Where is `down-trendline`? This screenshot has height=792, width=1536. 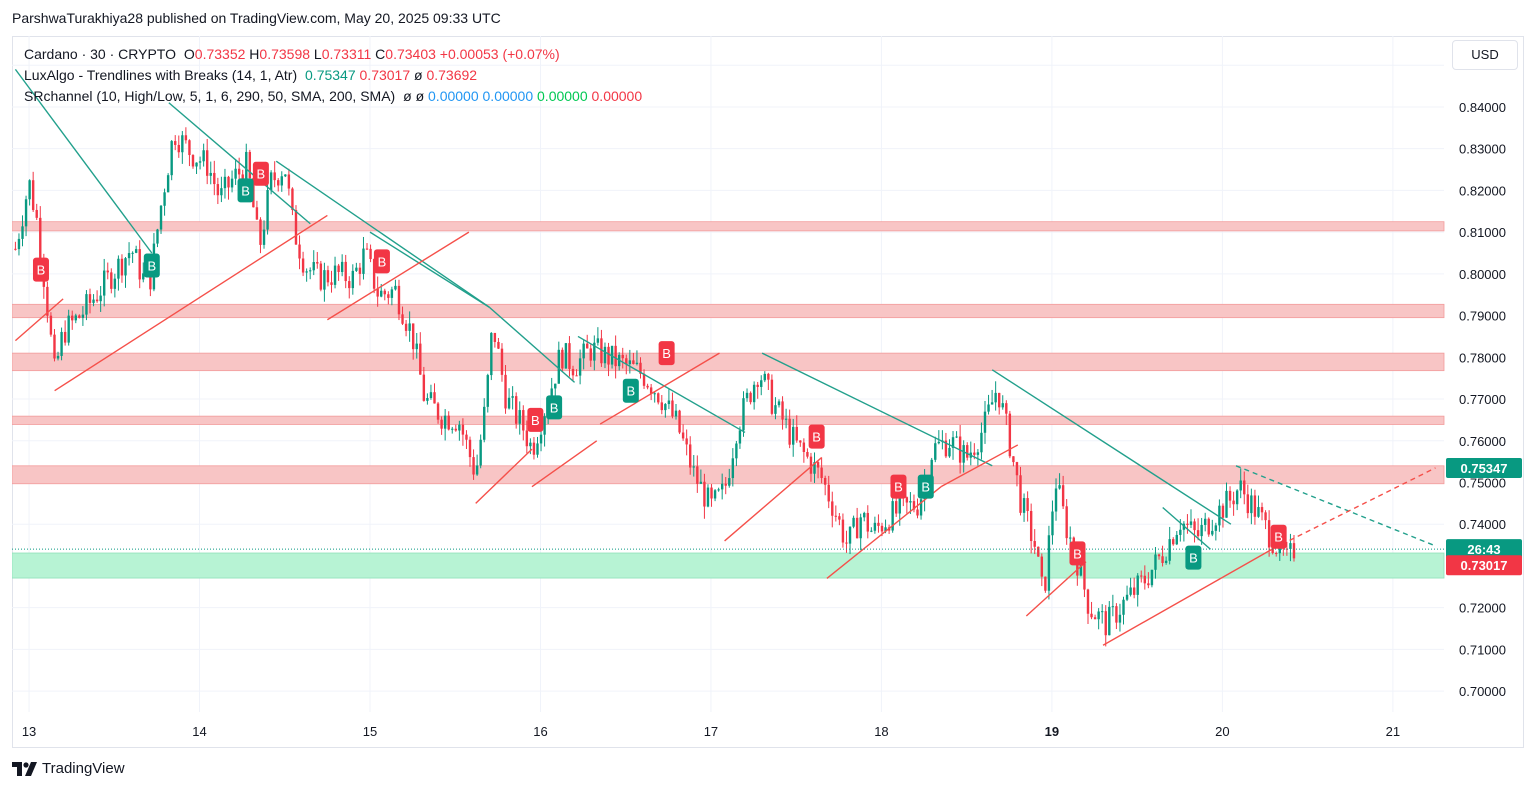 down-trendline is located at coordinates (877, 409).